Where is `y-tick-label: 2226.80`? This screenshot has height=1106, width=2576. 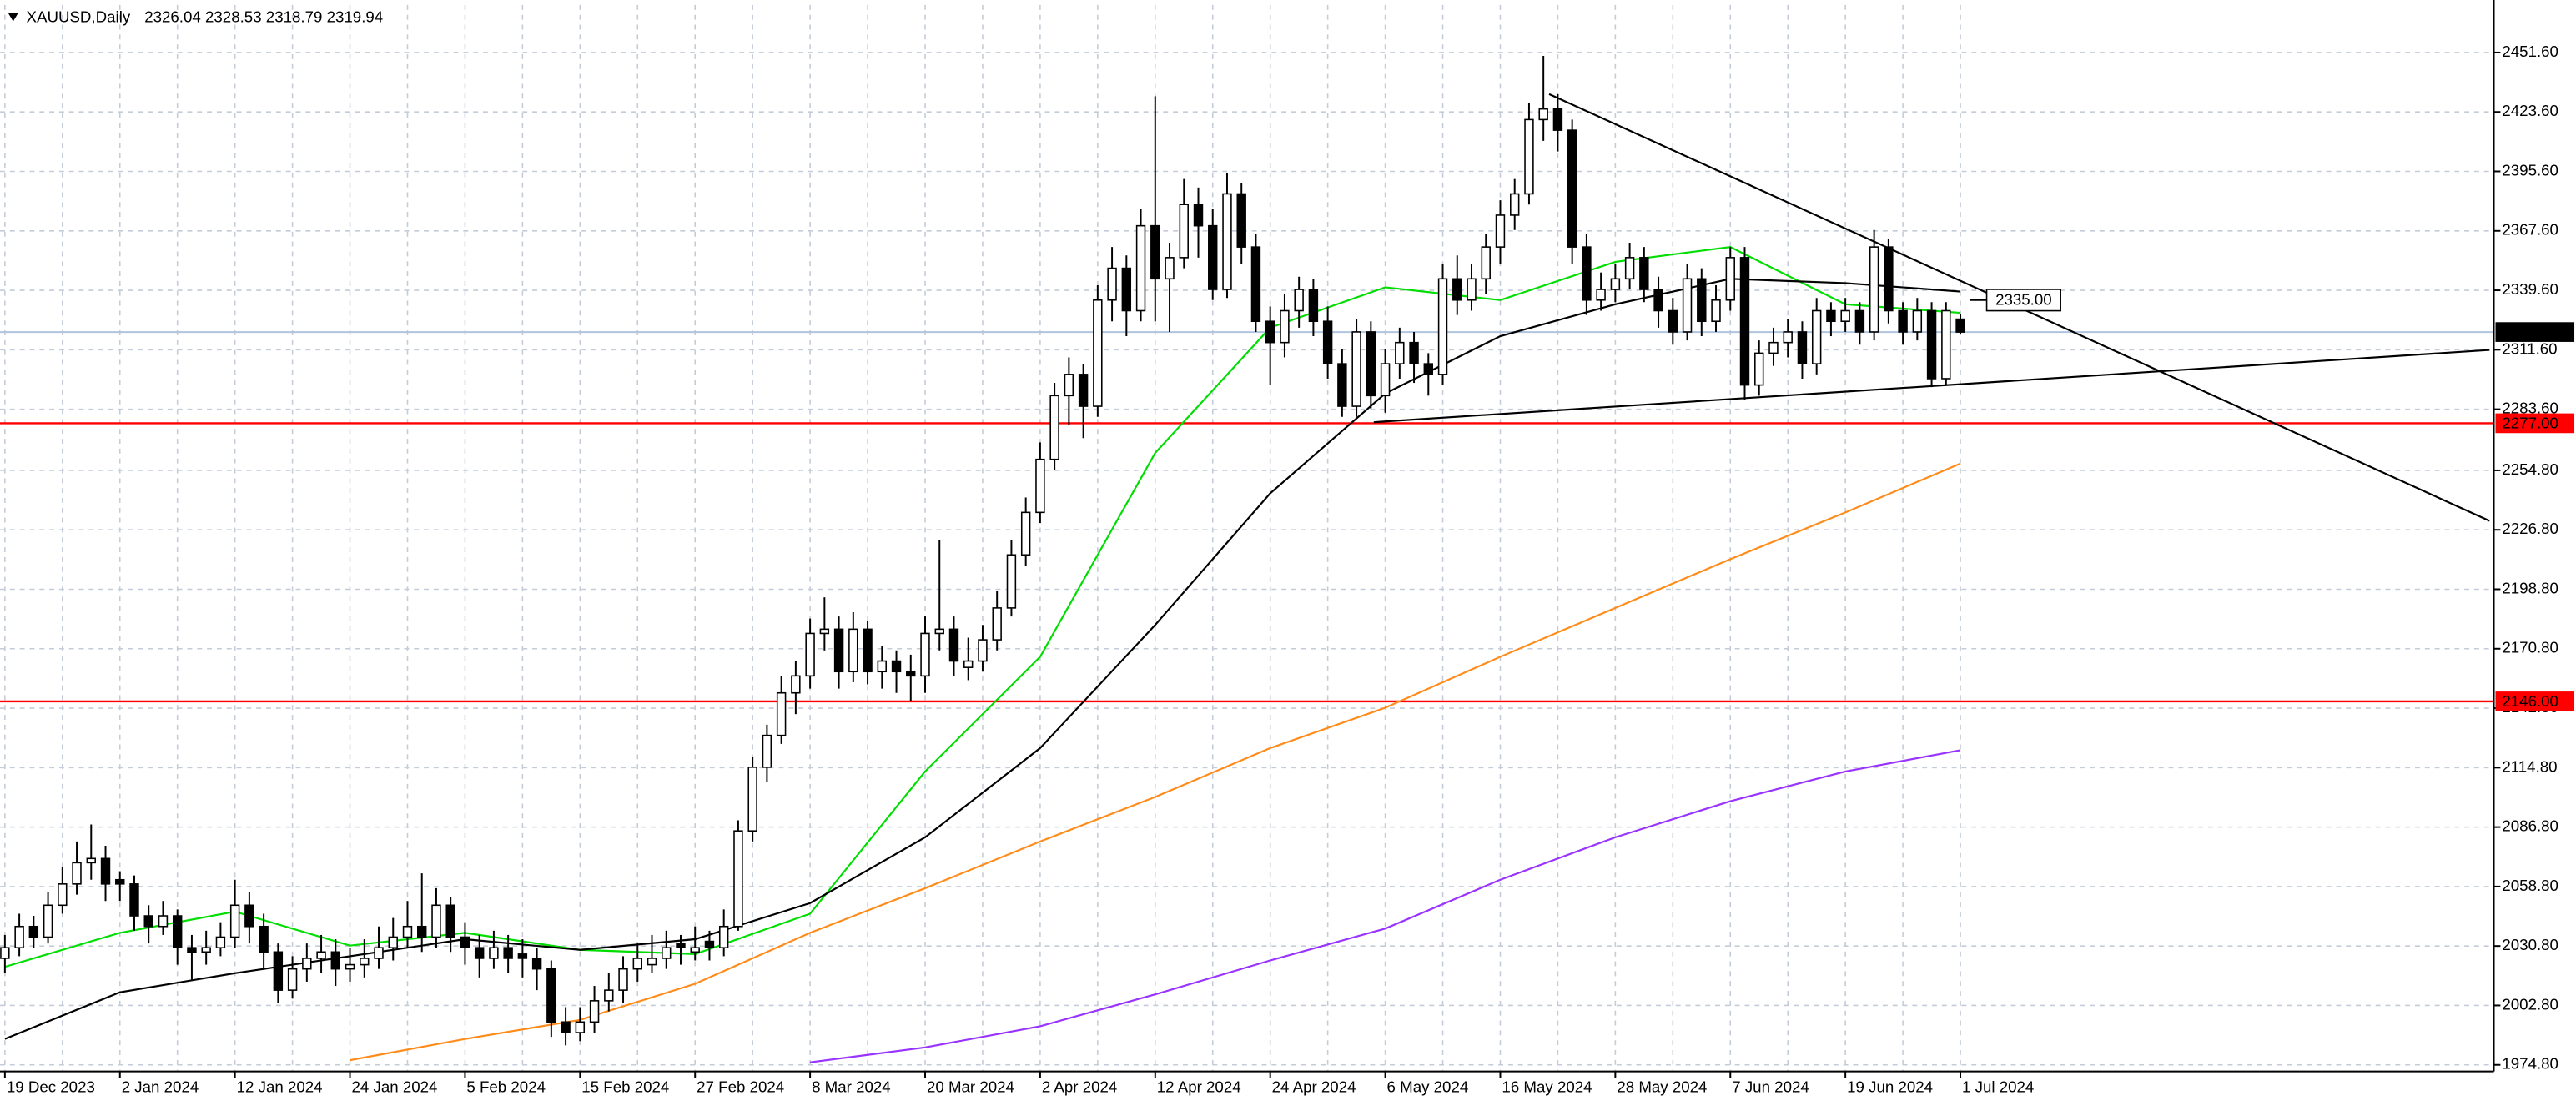
y-tick-label: 2226.80 is located at coordinates (2530, 529).